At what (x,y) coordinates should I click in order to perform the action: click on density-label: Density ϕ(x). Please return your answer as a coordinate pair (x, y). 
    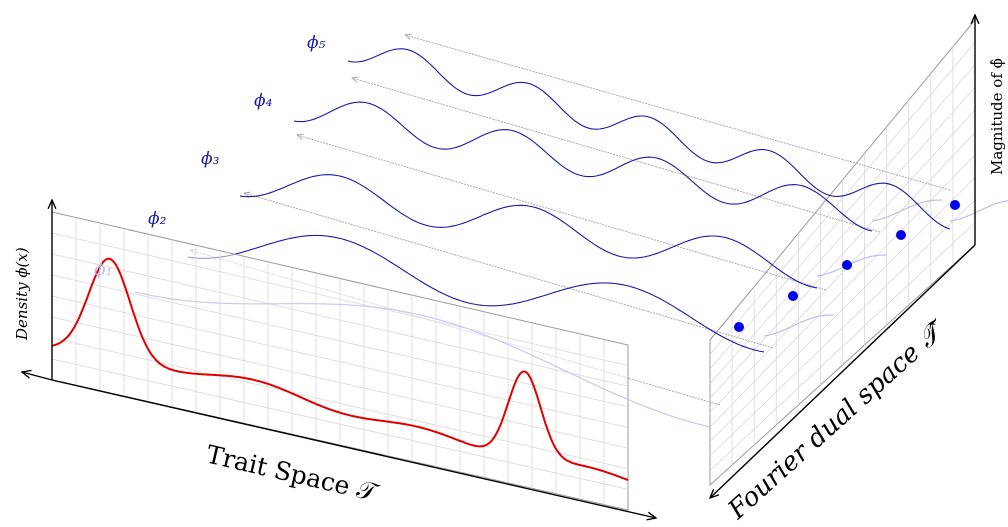
    Looking at the image, I should click on (22, 294).